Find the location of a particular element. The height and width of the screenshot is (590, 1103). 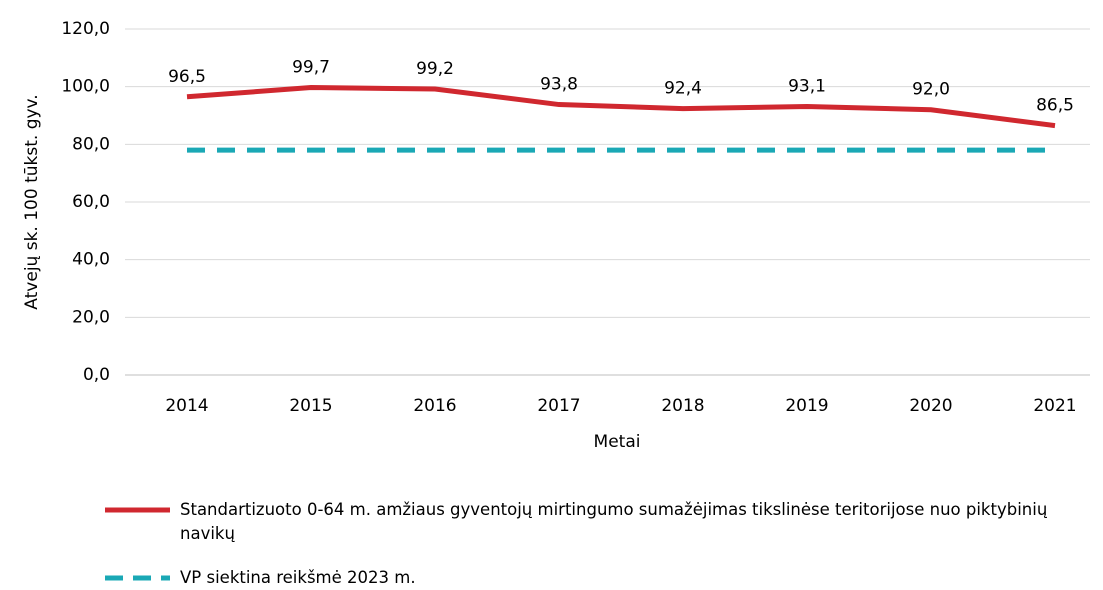

data-label: 99,7 is located at coordinates (311, 68).